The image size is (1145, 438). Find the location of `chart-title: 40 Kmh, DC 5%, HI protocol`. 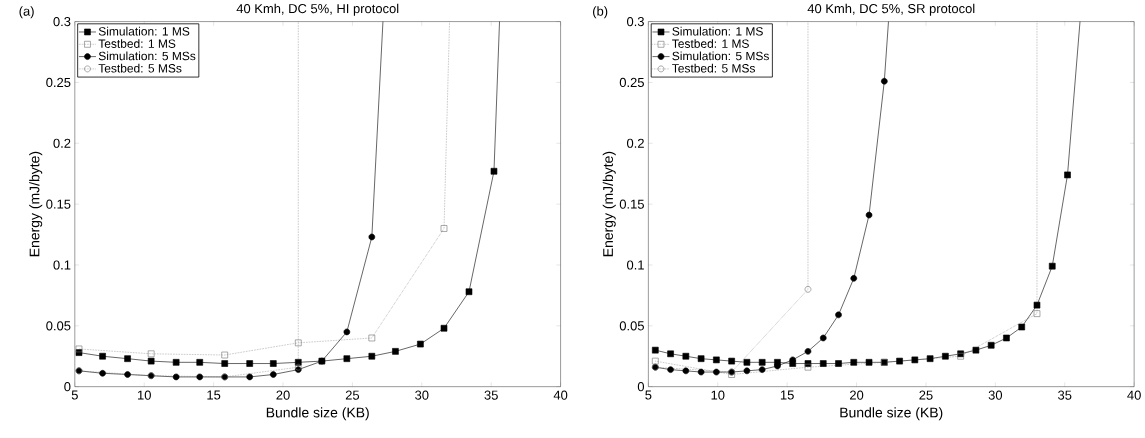

chart-title: 40 Kmh, DC 5%, HI protocol is located at coordinates (317, 9).